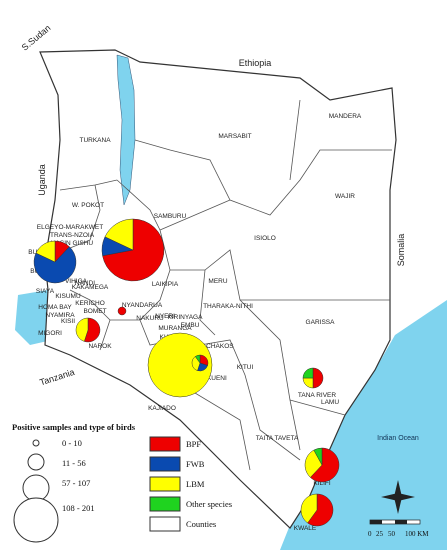 This screenshot has width=447, height=550. I want to click on county-label: MAKUENI, so click(212, 378).